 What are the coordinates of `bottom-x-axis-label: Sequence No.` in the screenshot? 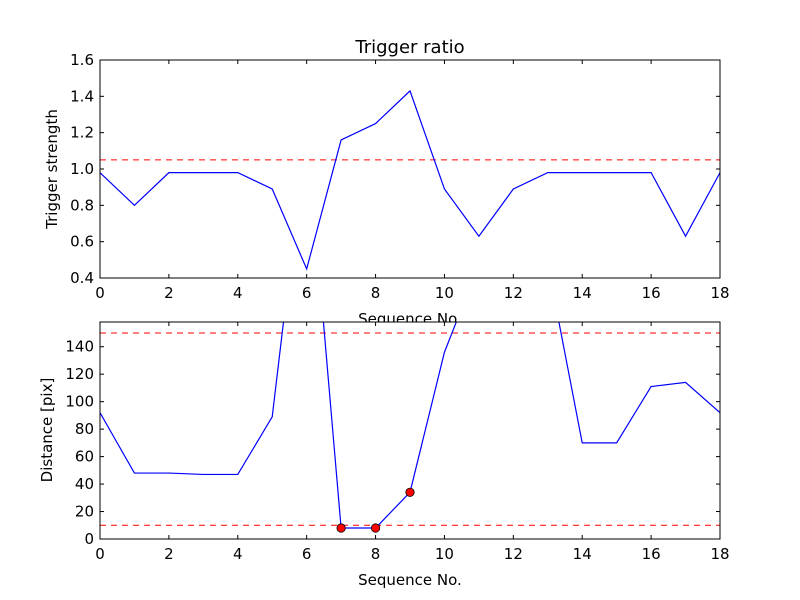 It's located at (410, 580).